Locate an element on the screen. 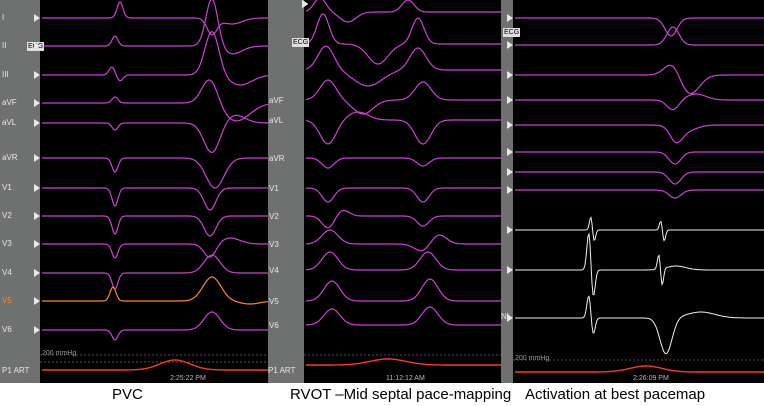 Image resolution: width=764 pixels, height=406 pixels. trace-i is located at coordinates (155, 18).